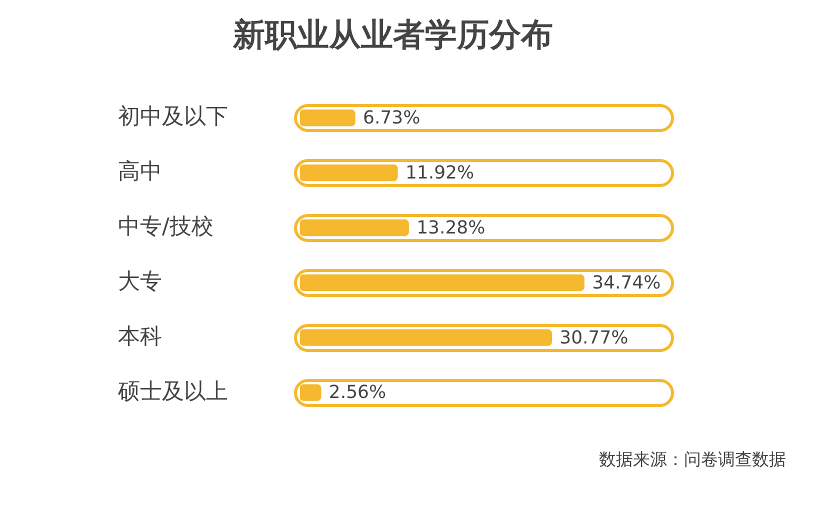  Describe the element at coordinates (594, 337) in the screenshot. I see `data-label: 30.77%` at that location.